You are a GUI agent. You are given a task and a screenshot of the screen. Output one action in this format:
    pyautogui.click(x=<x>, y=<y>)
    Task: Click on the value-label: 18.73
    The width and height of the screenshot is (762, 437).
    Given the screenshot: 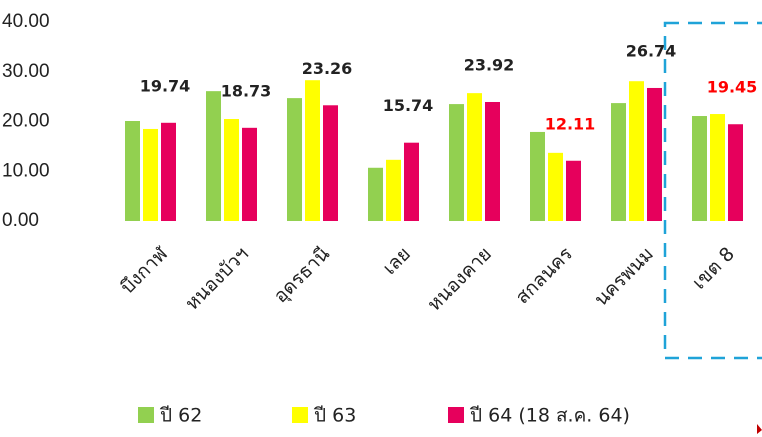 What is the action you would take?
    pyautogui.click(x=246, y=90)
    